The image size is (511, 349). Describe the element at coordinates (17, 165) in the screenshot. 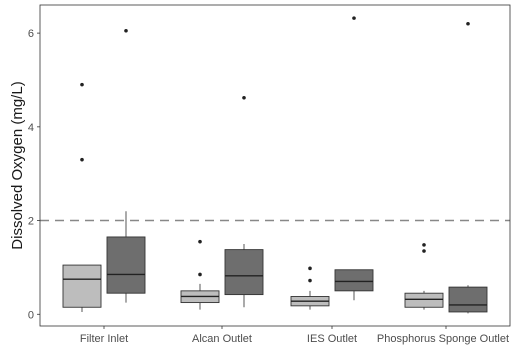

I see `y-axis-title: Dissolved Oxygen (mg/L)` at that location.